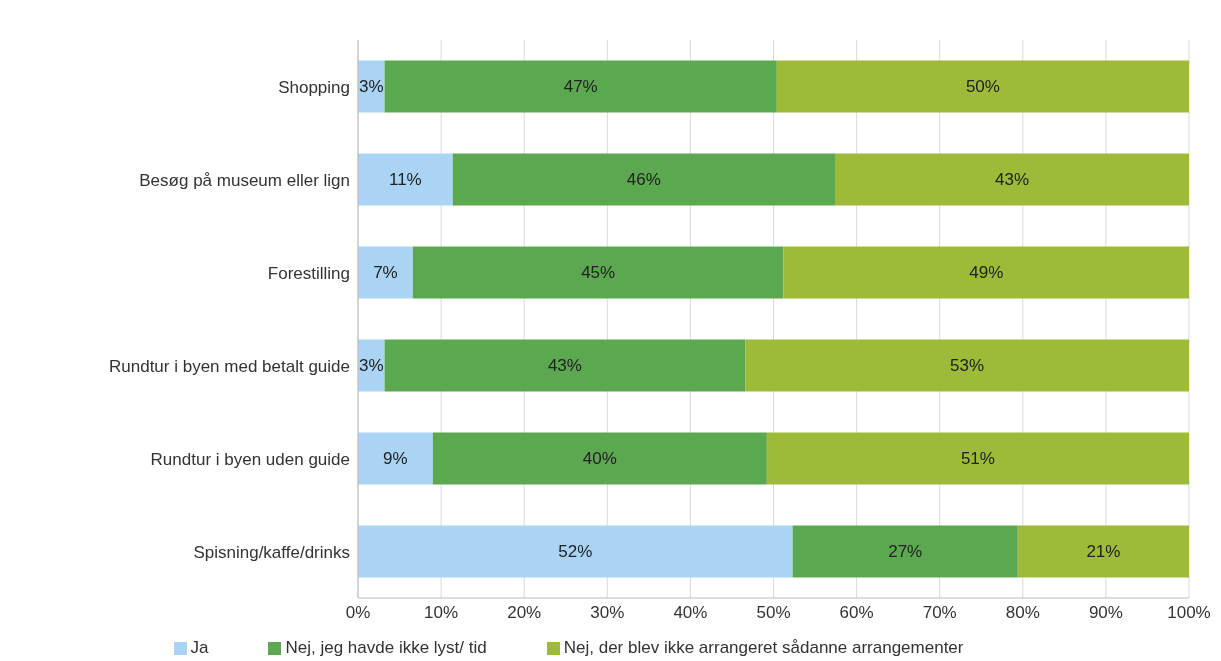  Describe the element at coordinates (1189, 613) in the screenshot. I see `x-tick-label: 100%` at that location.